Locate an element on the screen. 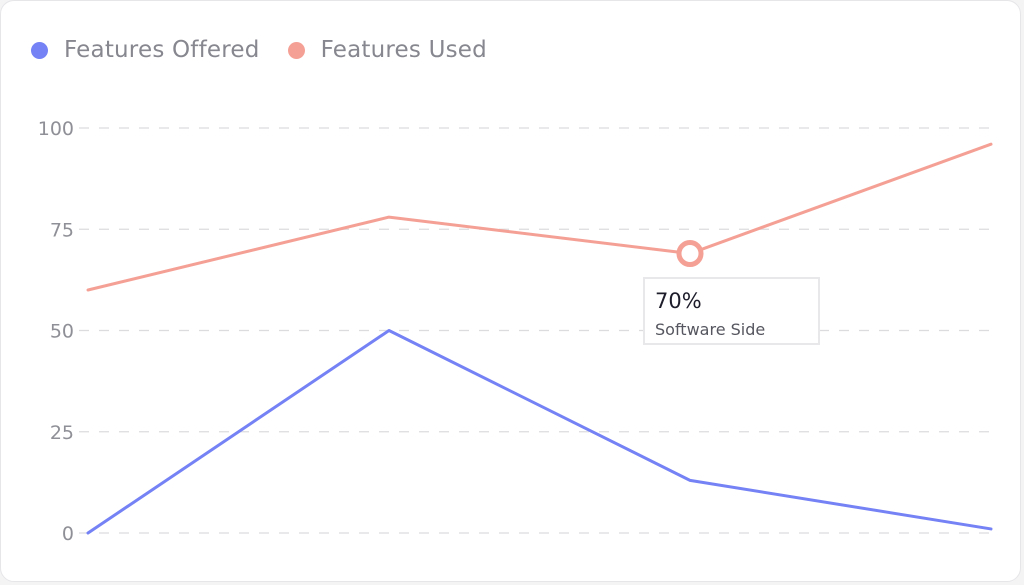  tooltip-label: Software Side is located at coordinates (710, 329).